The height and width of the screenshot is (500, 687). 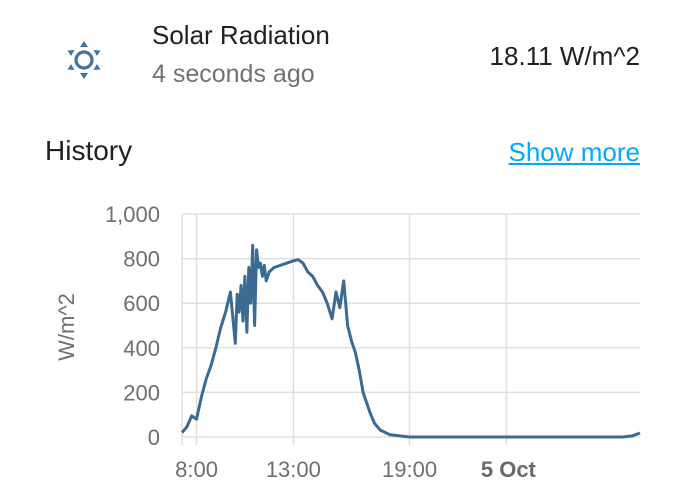 What do you see at coordinates (574, 152) in the screenshot?
I see `show-more-link: Show more` at bounding box center [574, 152].